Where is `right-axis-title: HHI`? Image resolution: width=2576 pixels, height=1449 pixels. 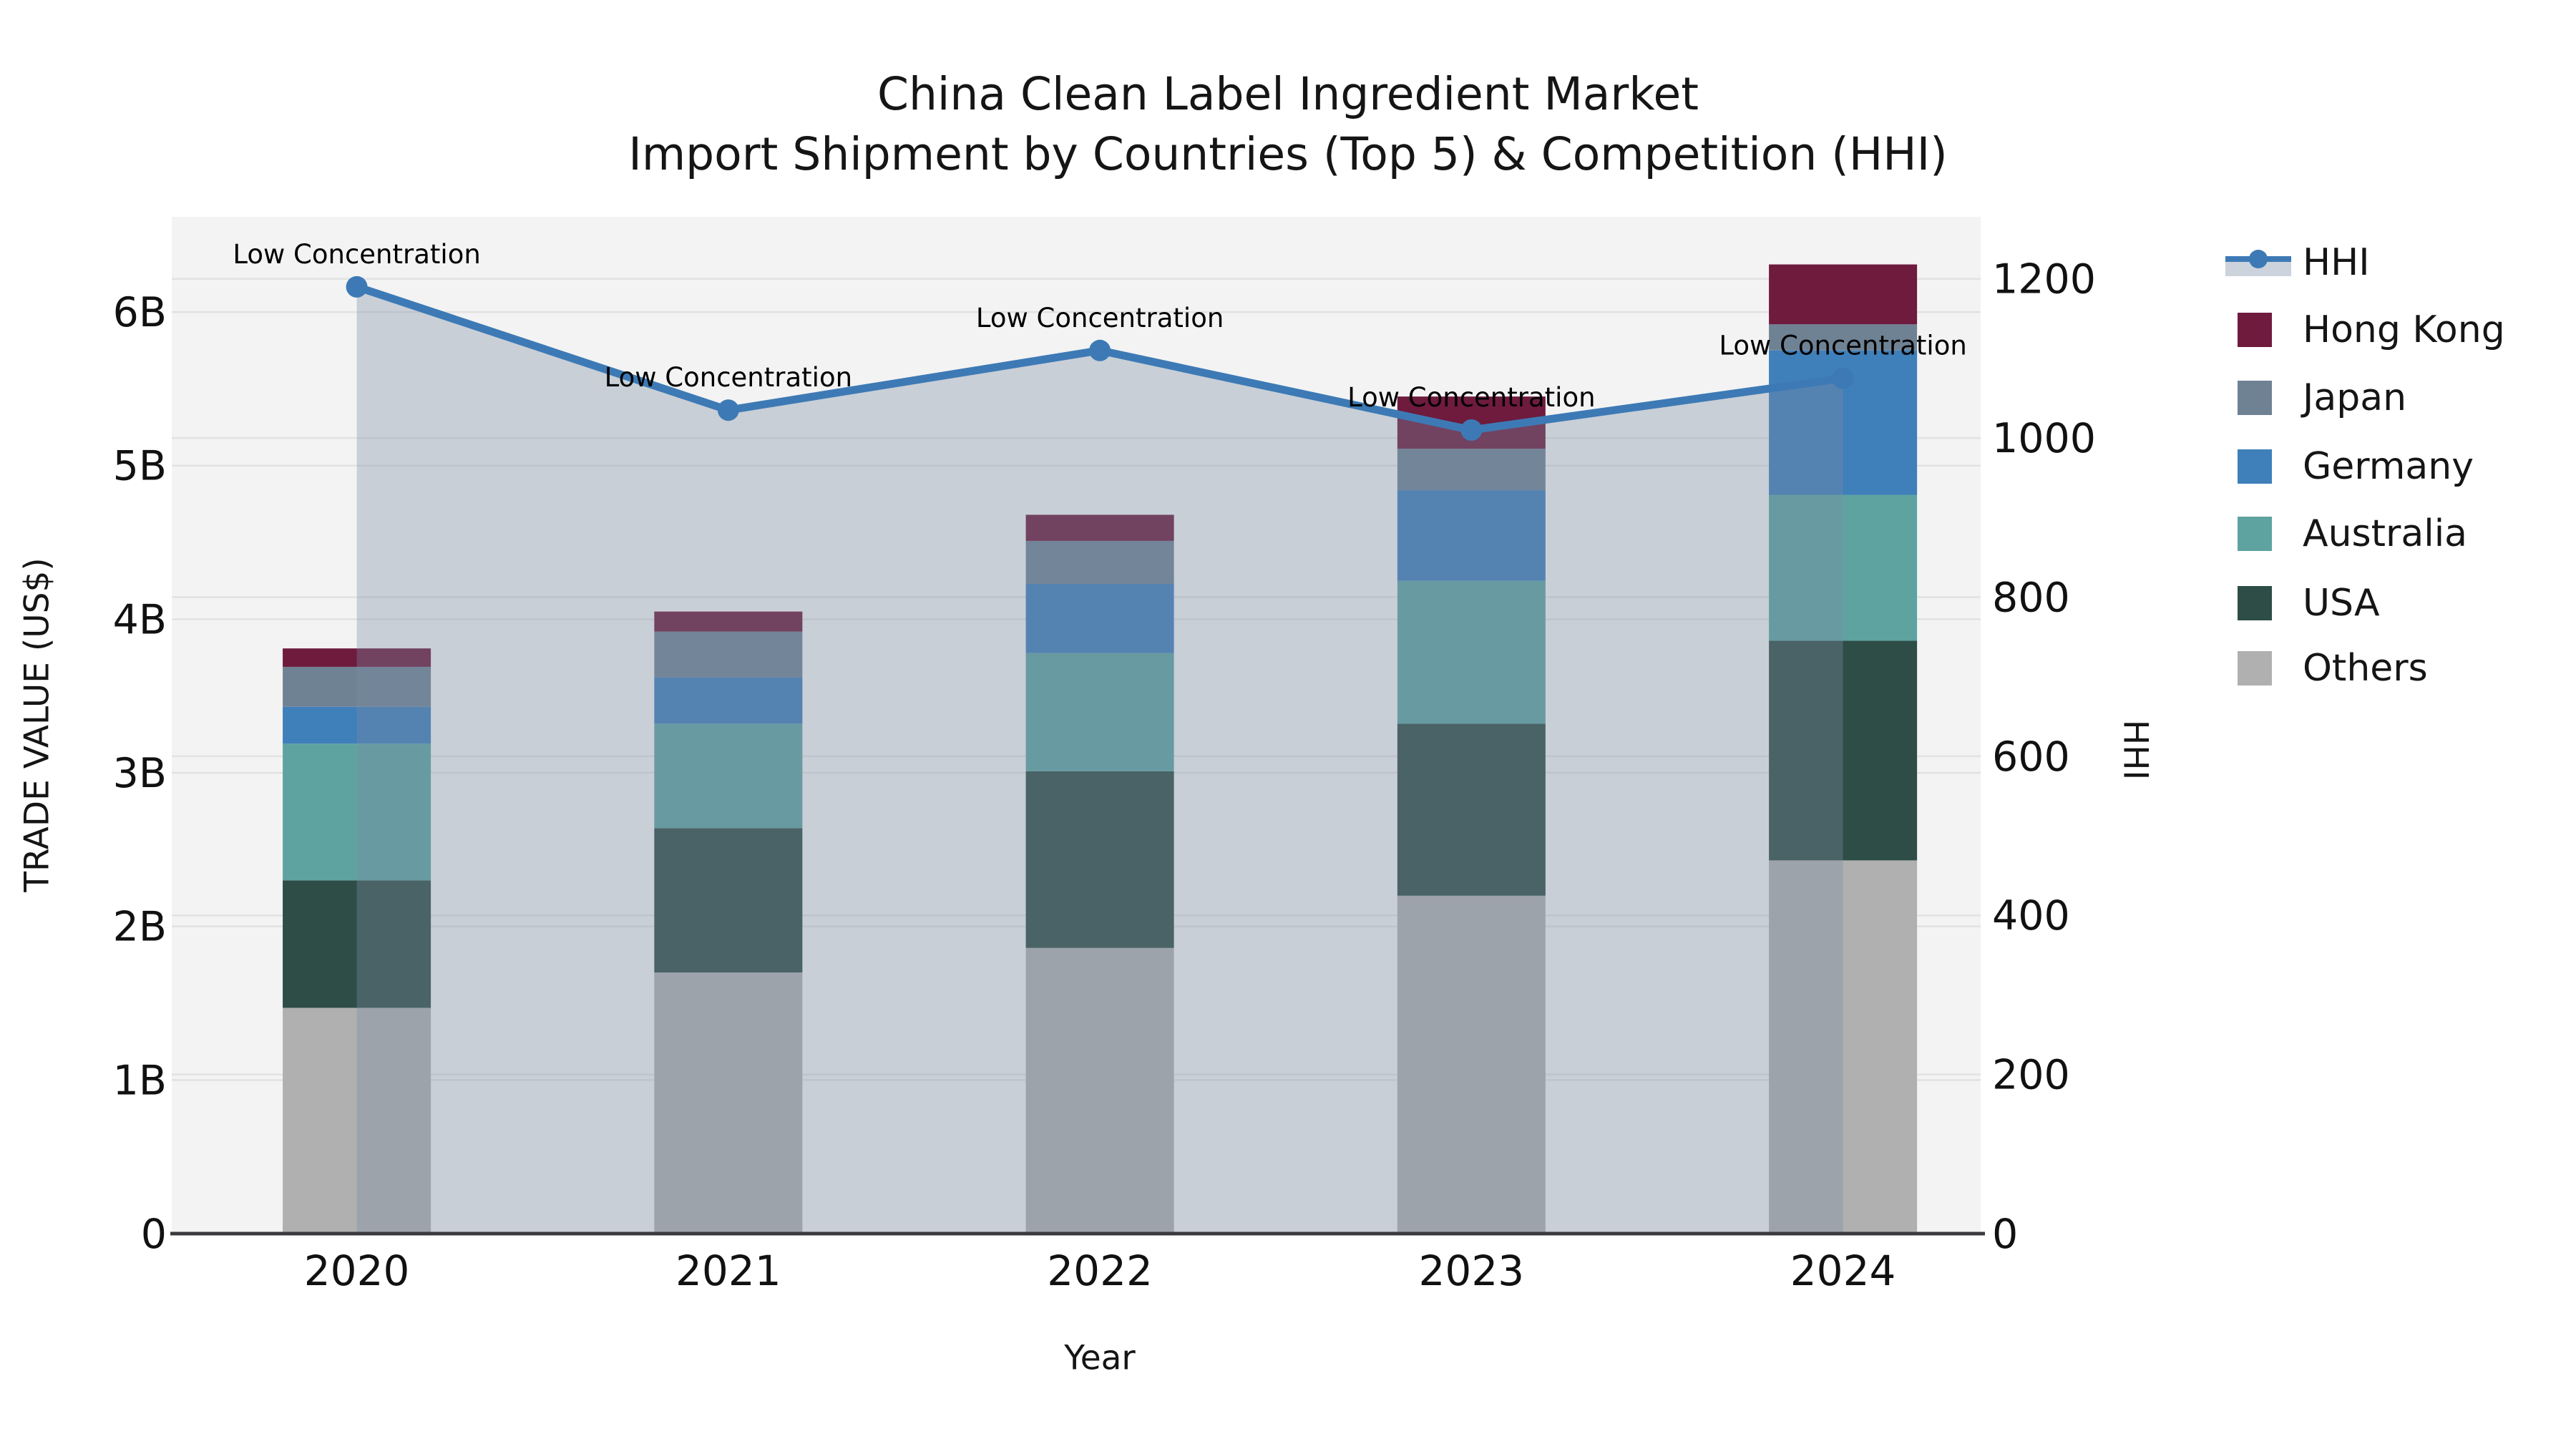
right-axis-title: HHI is located at coordinates (2135, 750).